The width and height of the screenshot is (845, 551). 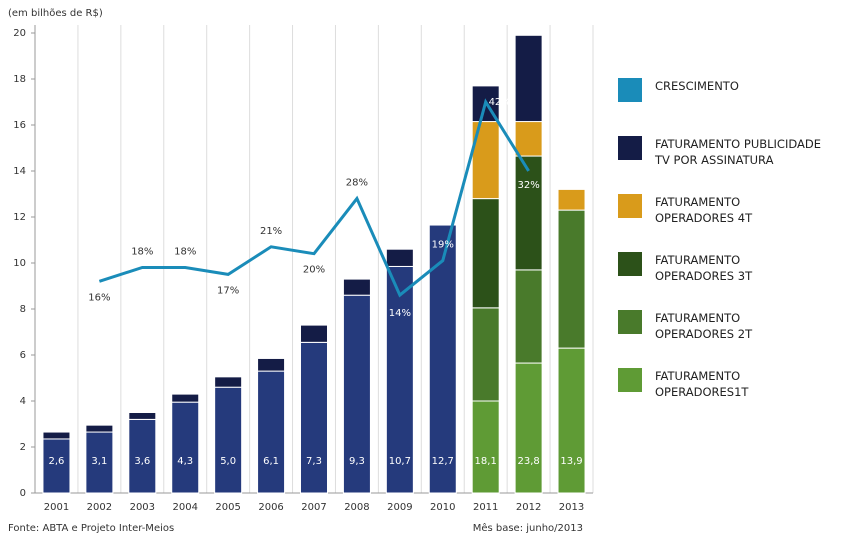 What do you see at coordinates (142, 461) in the screenshot?
I see `bar-total-label: 3,6` at bounding box center [142, 461].